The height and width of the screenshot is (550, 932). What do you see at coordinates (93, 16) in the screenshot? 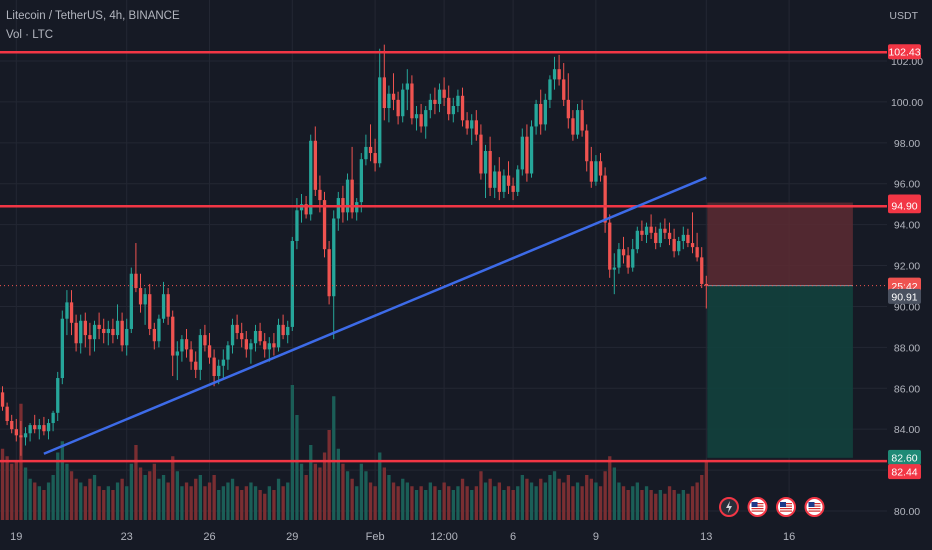
I see `symbol-title: Litecoin / TetherUS, 4h, BINANCE` at bounding box center [93, 16].